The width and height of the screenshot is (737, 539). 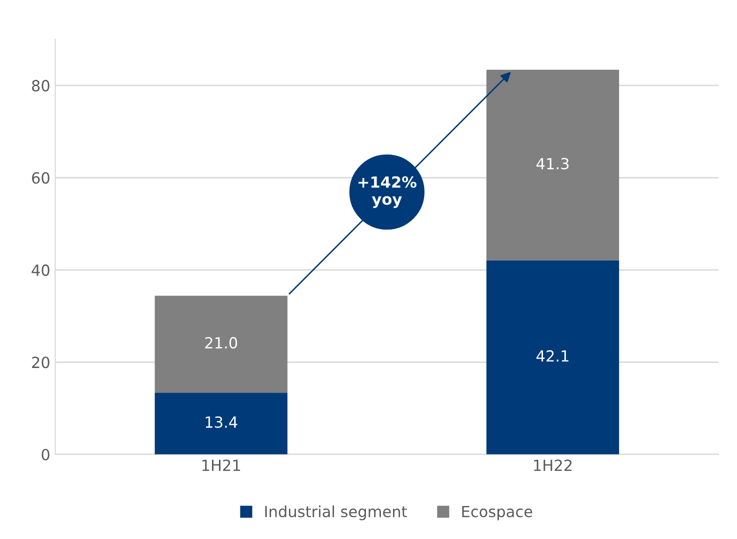 I want to click on data-label: 13.4, so click(x=222, y=422).